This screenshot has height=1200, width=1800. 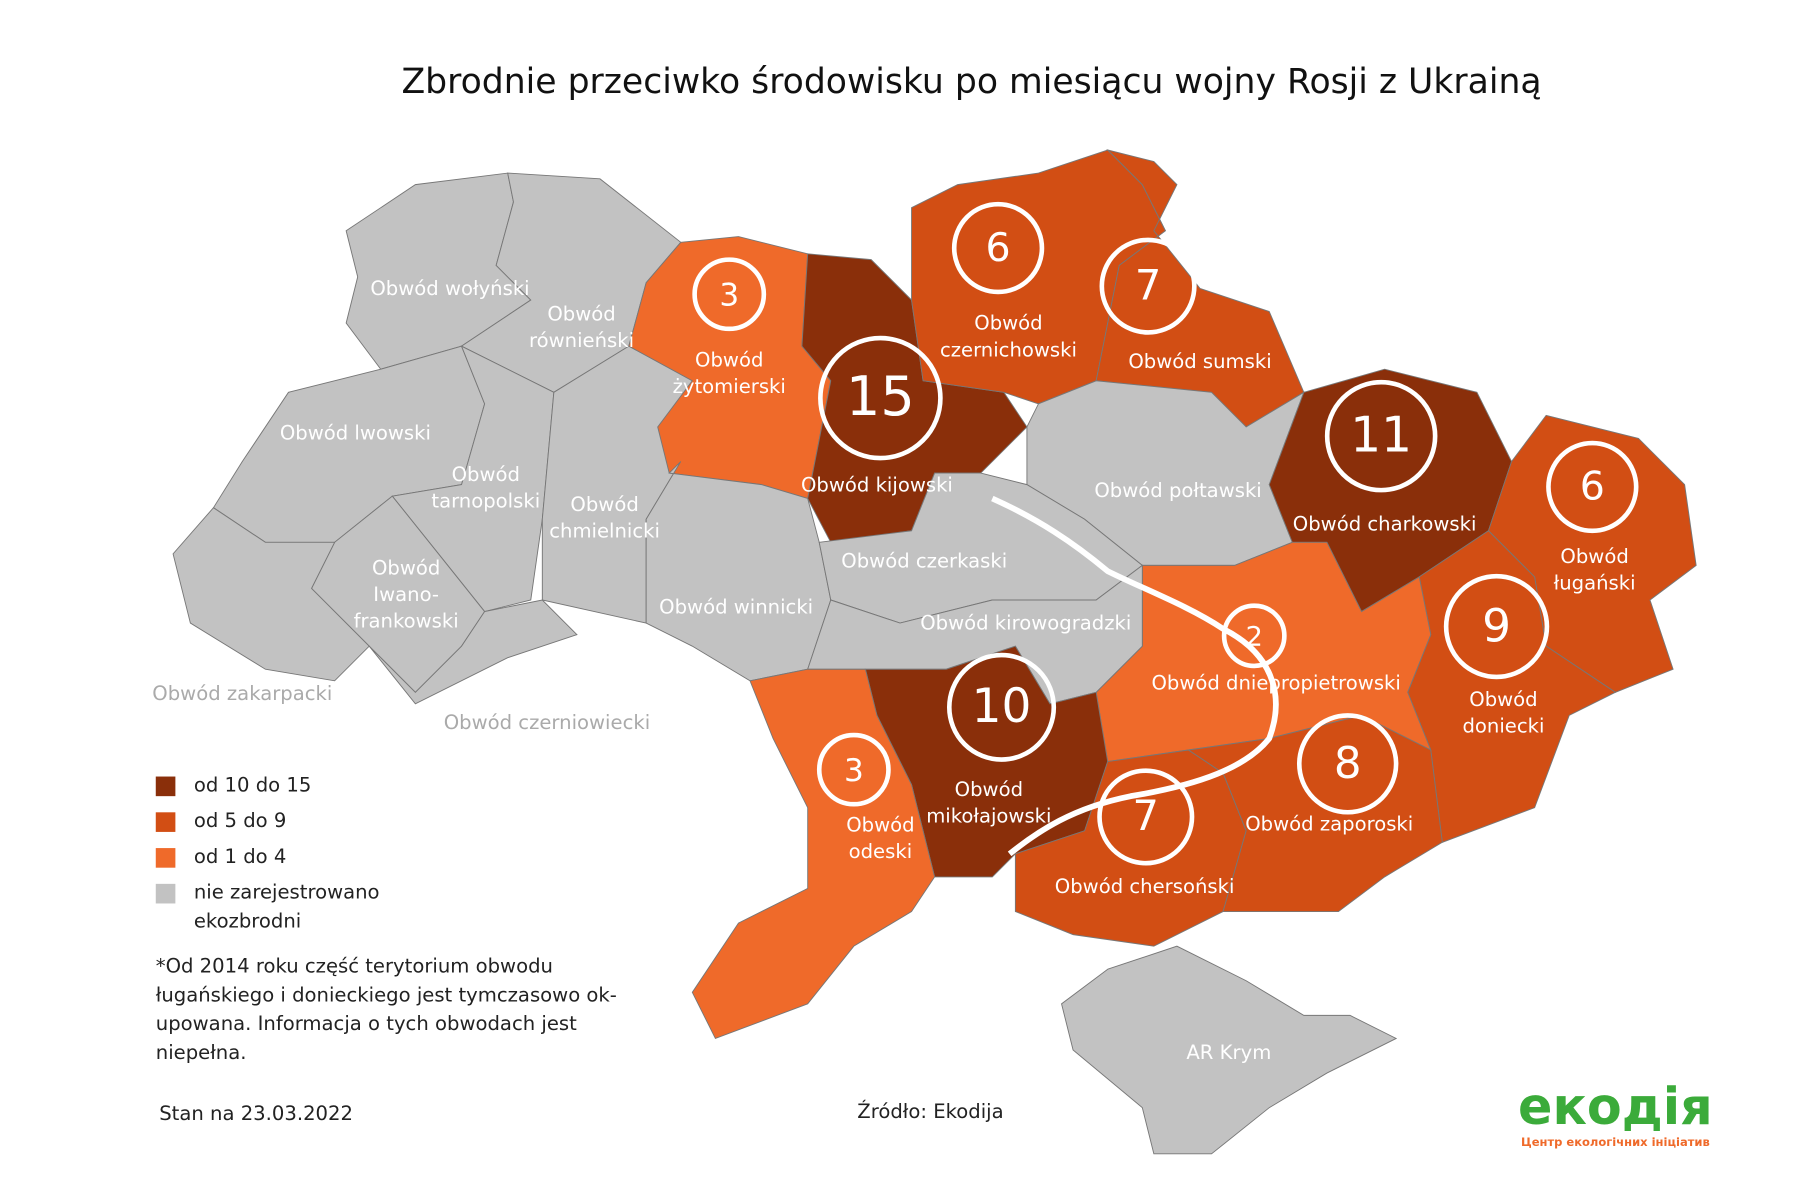 What do you see at coordinates (547, 722) in the screenshot?
I see `region-label: Obwód czerniowiecki` at bounding box center [547, 722].